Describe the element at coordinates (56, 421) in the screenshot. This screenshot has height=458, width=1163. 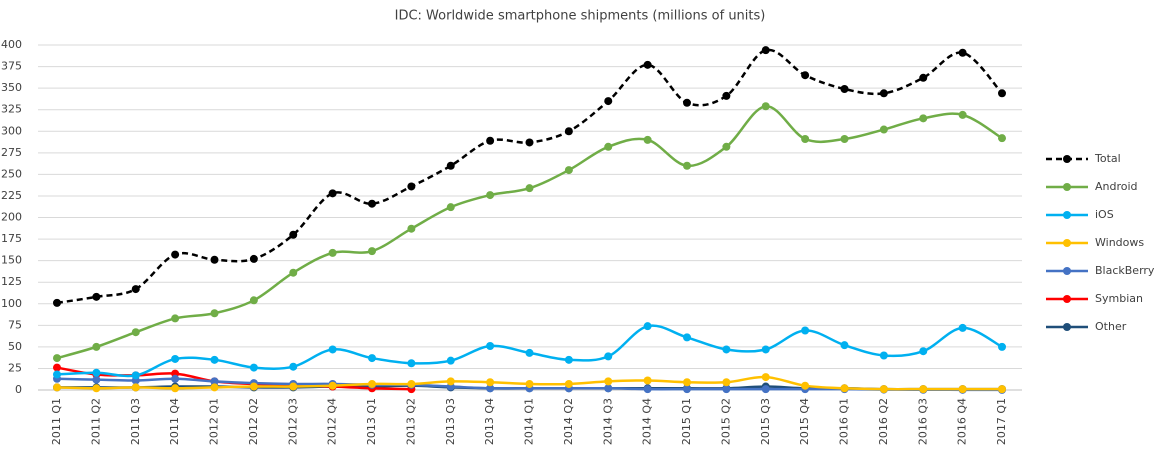
I see `x-tick-label: 2011 Q1` at that location.